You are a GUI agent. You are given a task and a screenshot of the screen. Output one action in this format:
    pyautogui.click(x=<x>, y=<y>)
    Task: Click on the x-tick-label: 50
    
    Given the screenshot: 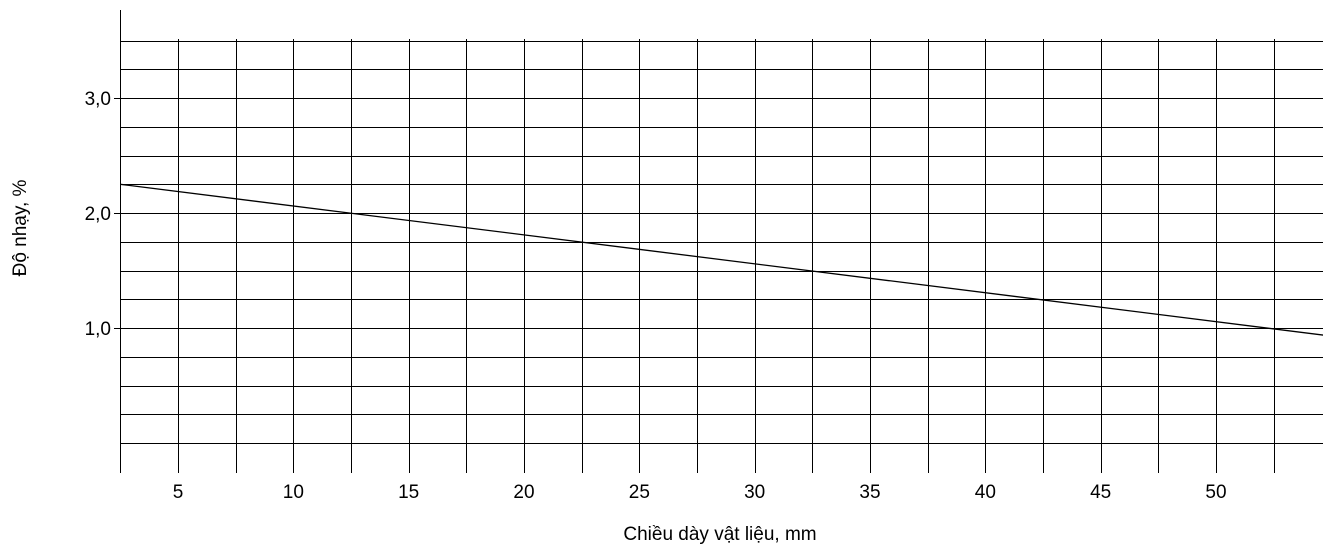 What is the action you would take?
    pyautogui.click(x=1215, y=492)
    